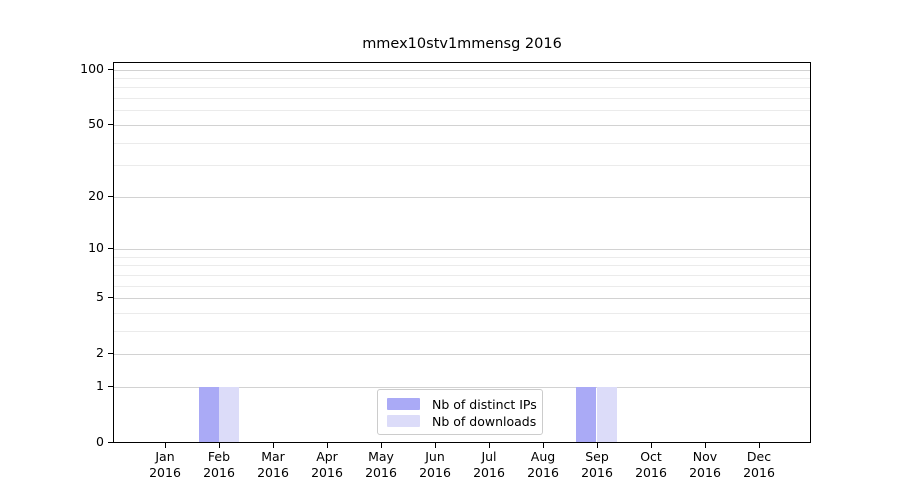 This screenshot has width=900, height=500. Describe the element at coordinates (403, 404) in the screenshot. I see `legend-swatch-distinct-ips` at that location.